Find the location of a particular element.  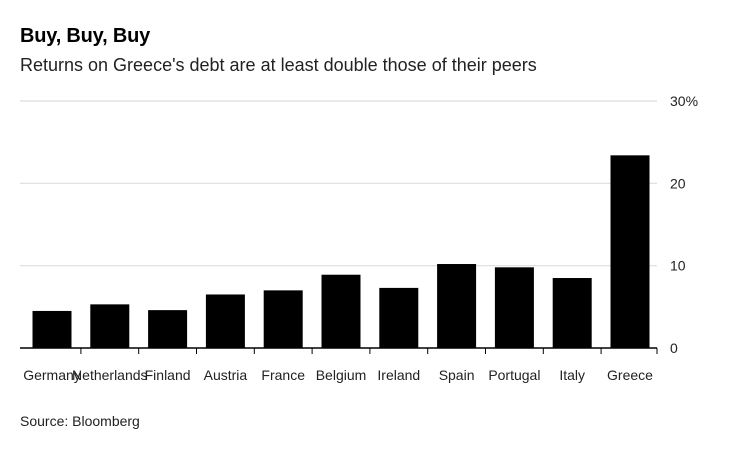

x-tick-label: Greece is located at coordinates (630, 375).